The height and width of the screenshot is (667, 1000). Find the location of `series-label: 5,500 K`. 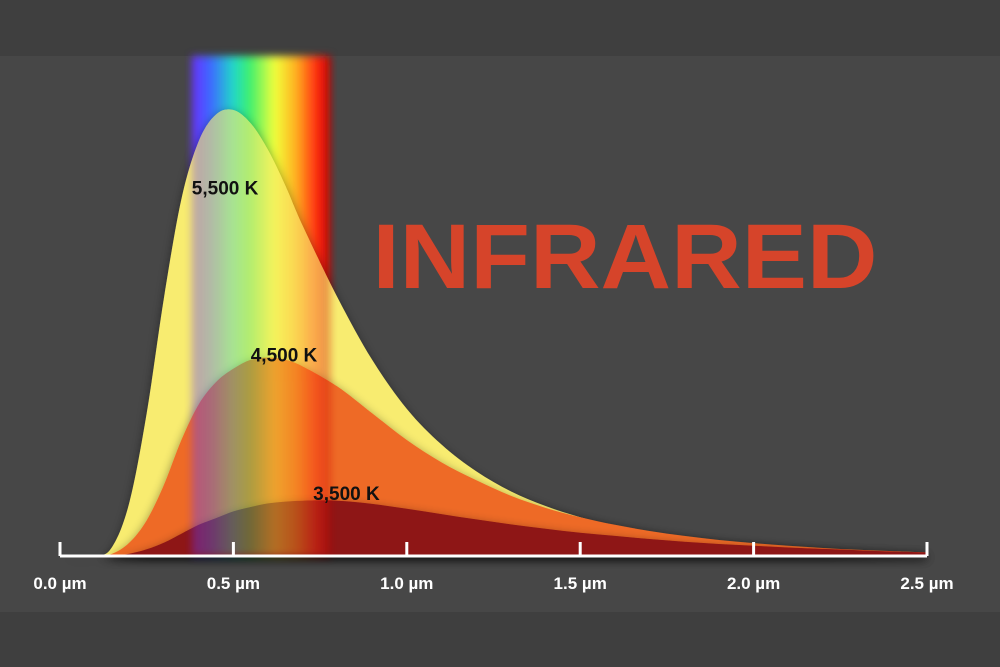

series-label: 5,500 K is located at coordinates (225, 189).